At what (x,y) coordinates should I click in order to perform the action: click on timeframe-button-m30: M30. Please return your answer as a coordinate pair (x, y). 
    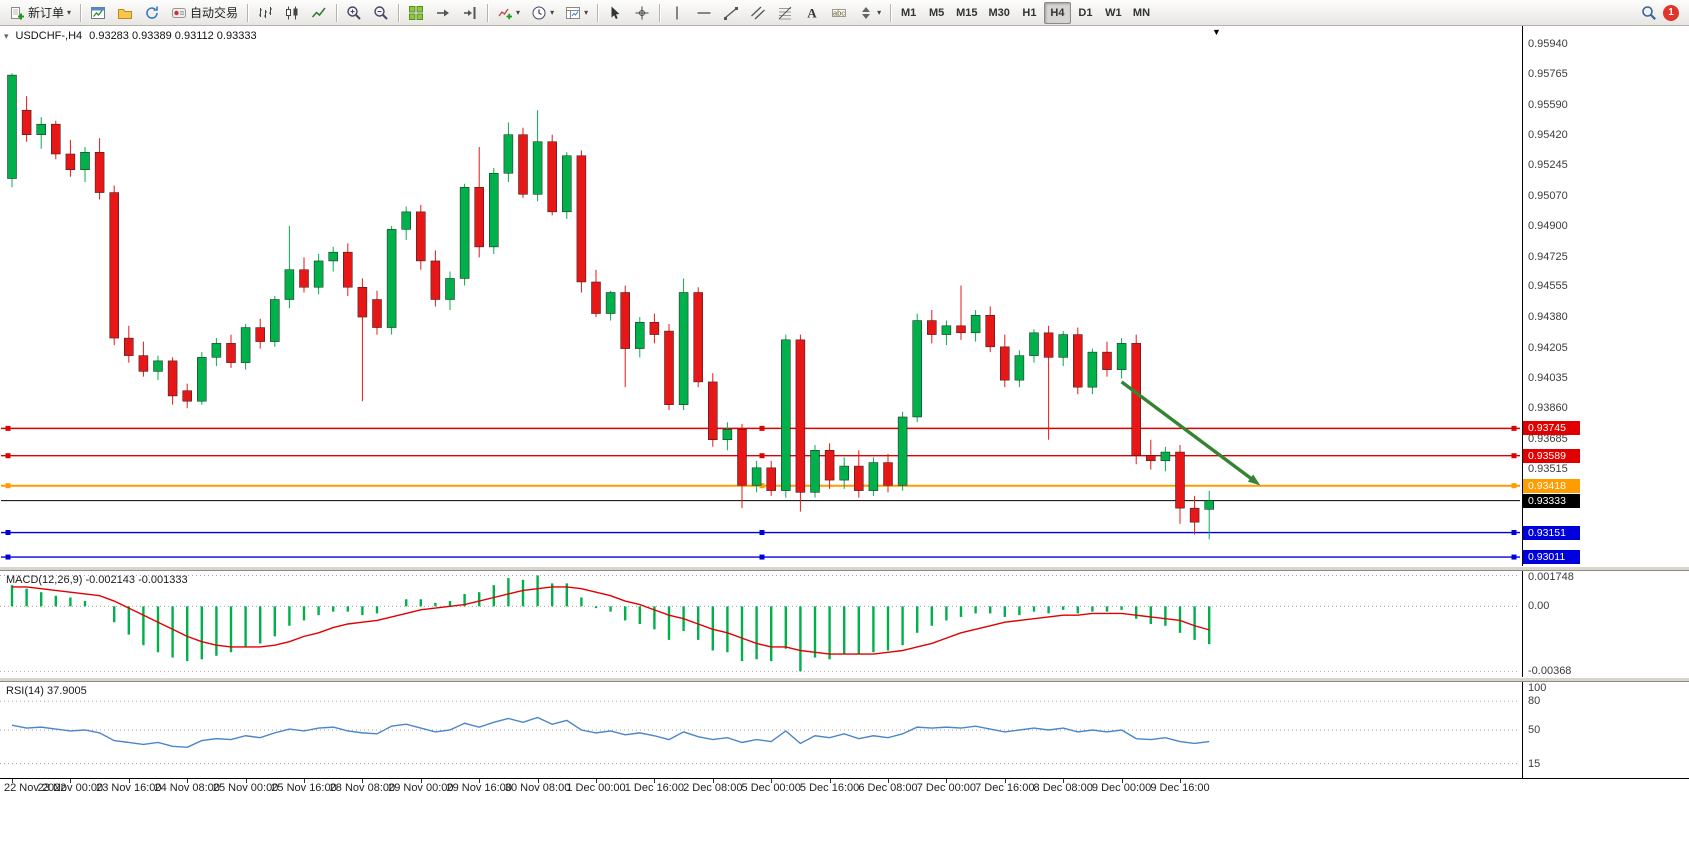
    Looking at the image, I should click on (999, 12).